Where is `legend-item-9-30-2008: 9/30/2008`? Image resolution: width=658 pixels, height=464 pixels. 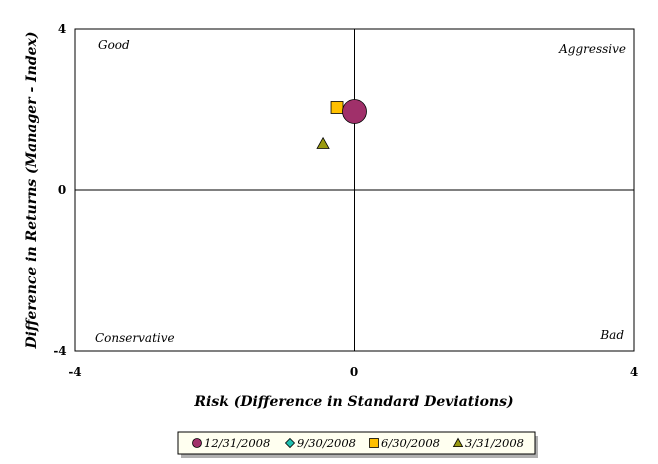
legend-item-9-30-2008: 9/30/2008 is located at coordinates (320, 443).